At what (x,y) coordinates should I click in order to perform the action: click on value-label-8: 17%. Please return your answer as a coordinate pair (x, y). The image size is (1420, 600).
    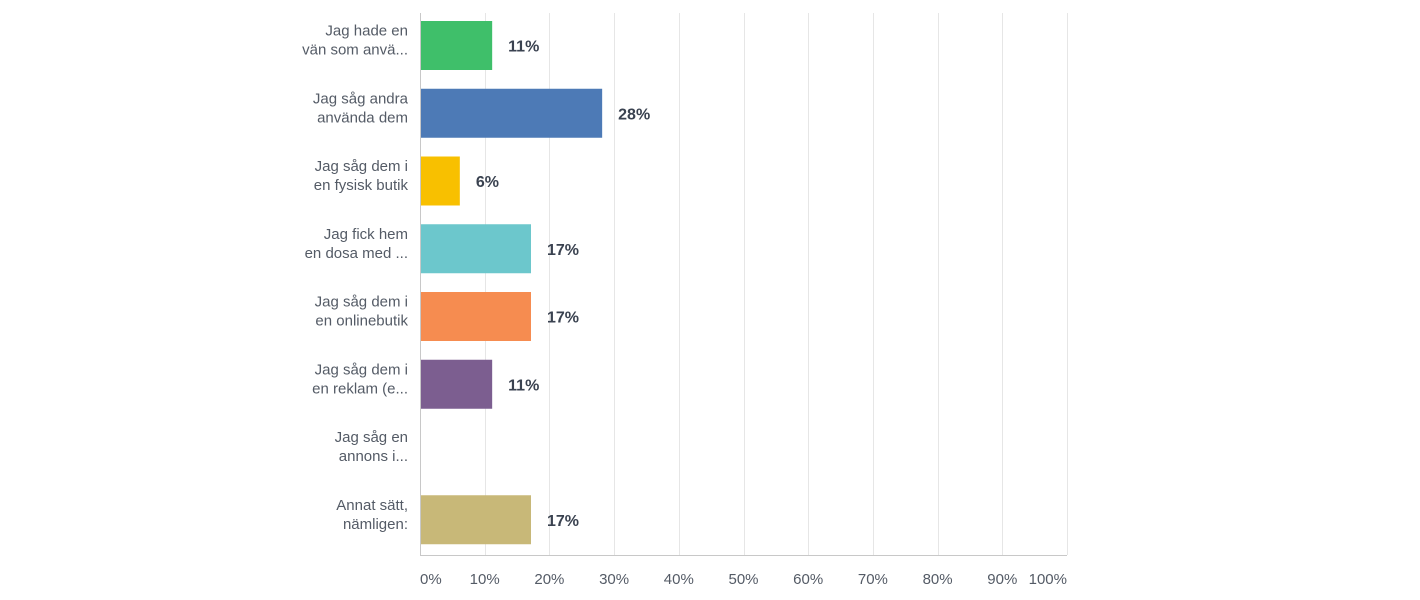
    Looking at the image, I should click on (563, 521).